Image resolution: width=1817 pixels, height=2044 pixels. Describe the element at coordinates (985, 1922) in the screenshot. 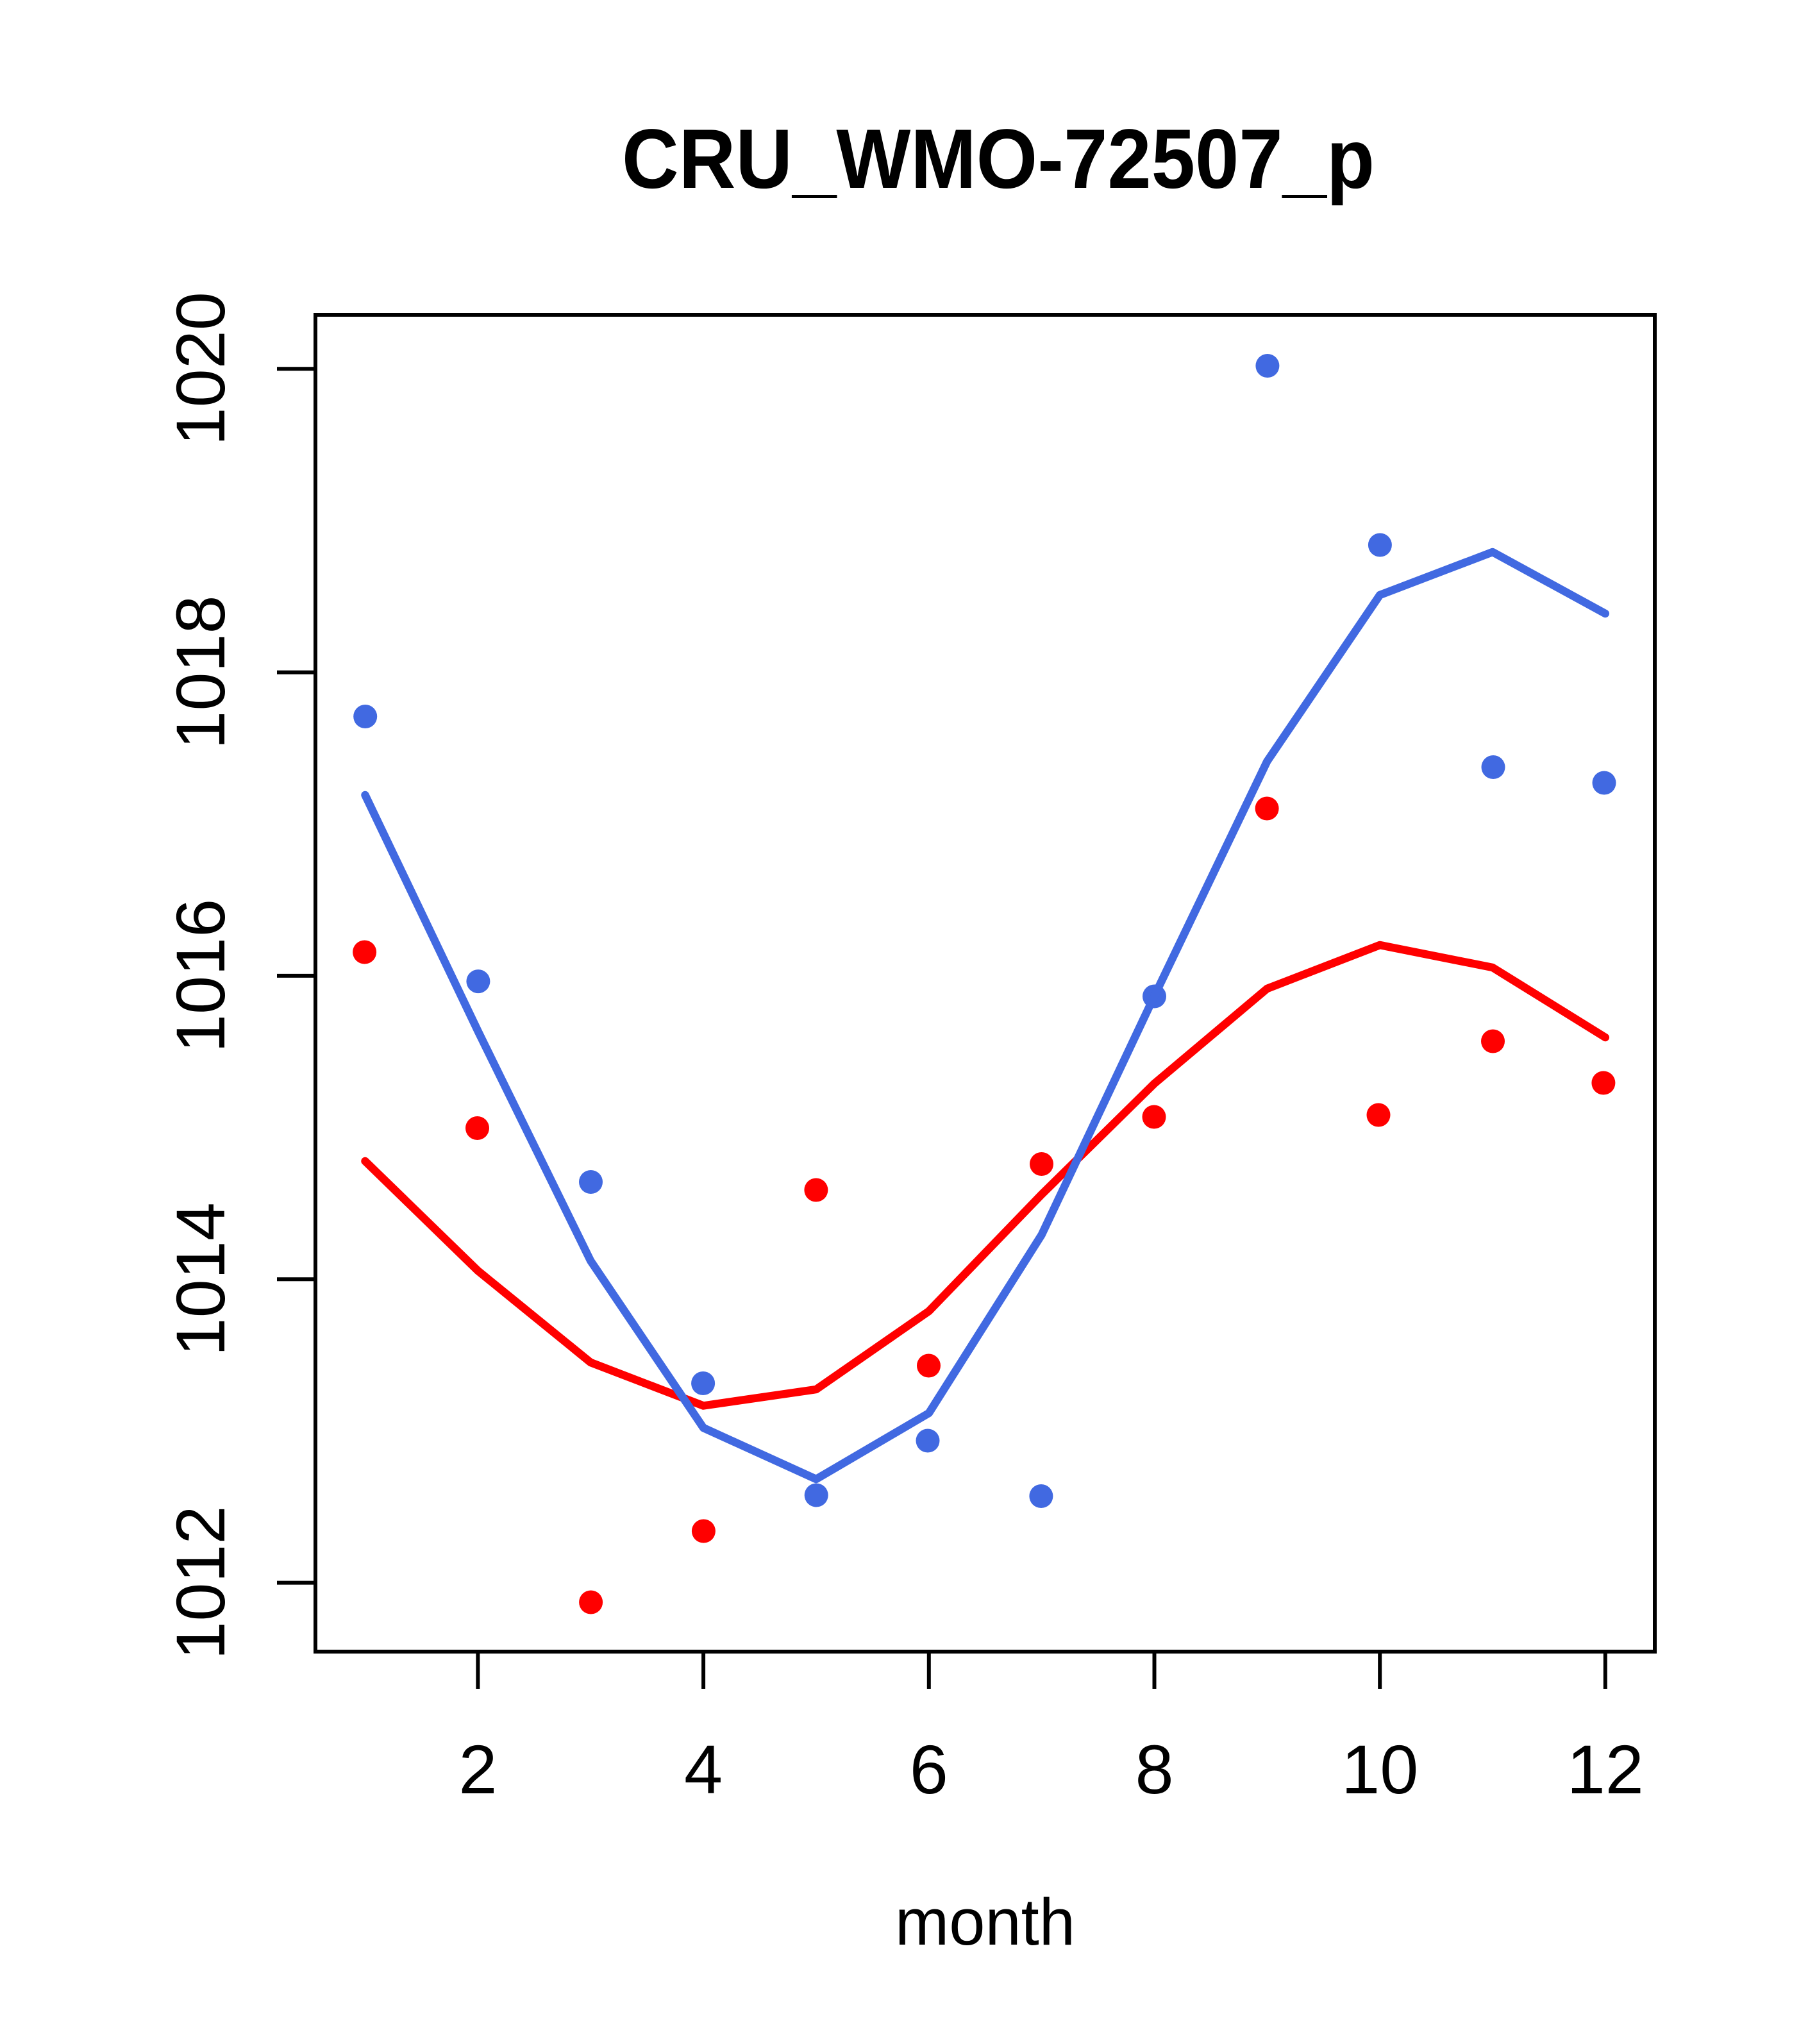

I see `svg-text: month` at that location.